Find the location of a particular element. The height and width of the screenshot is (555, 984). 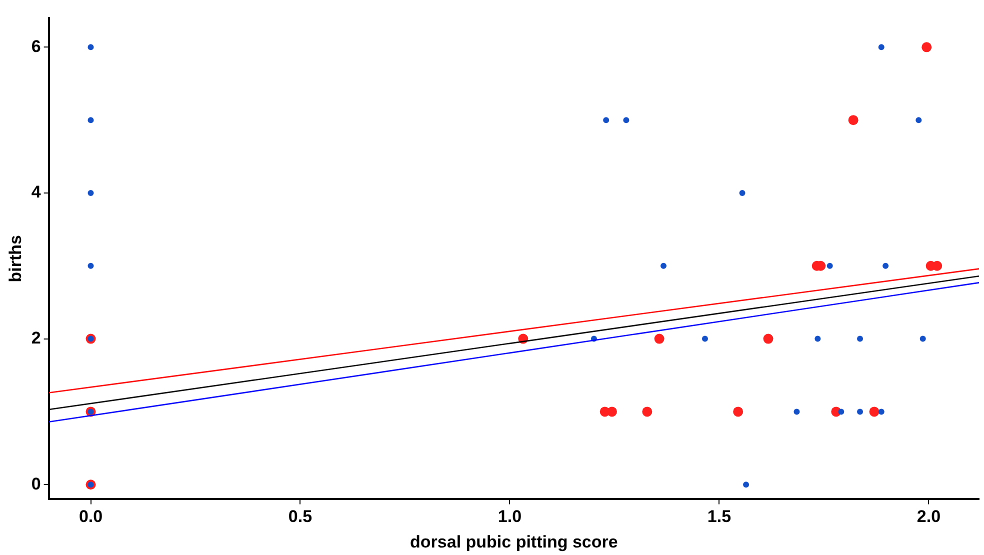

x-axis-title: dorsal pubic pitting score is located at coordinates (514, 542).